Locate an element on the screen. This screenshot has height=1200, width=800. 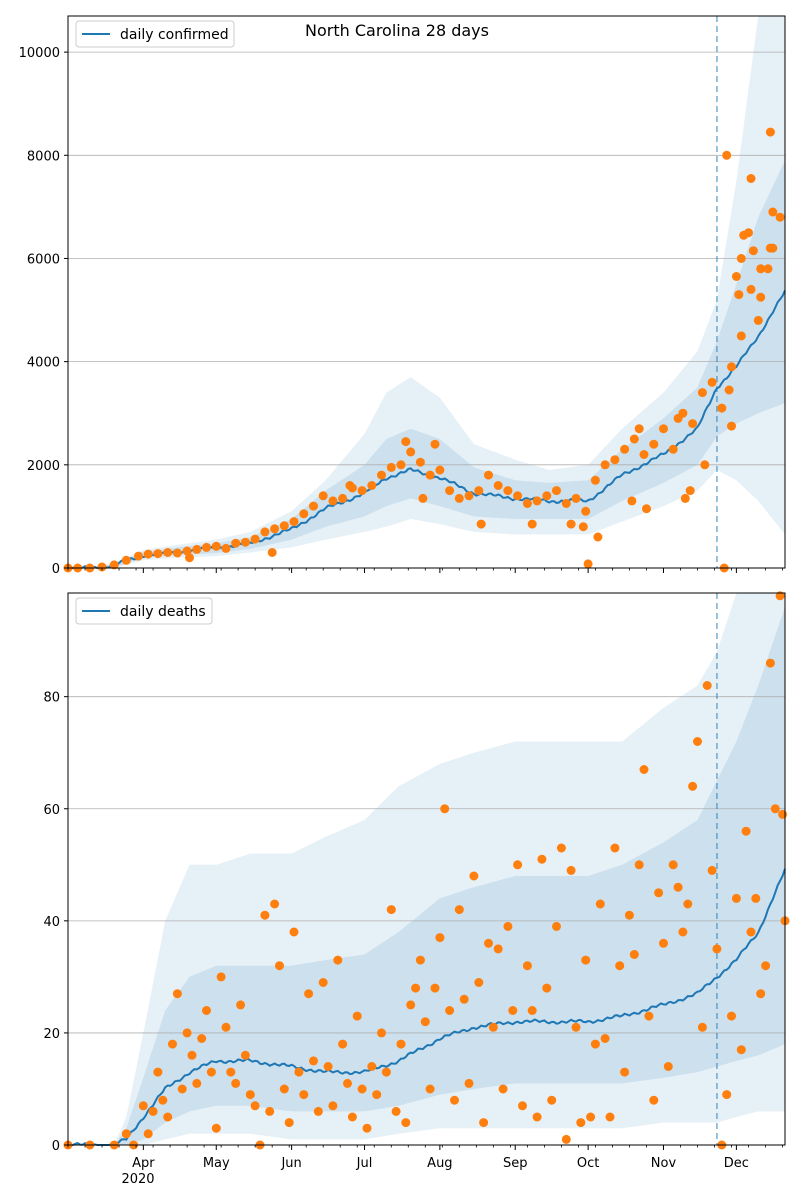
deaths-y-axis: 0 20 40 60 80 is located at coordinates (55, 922).